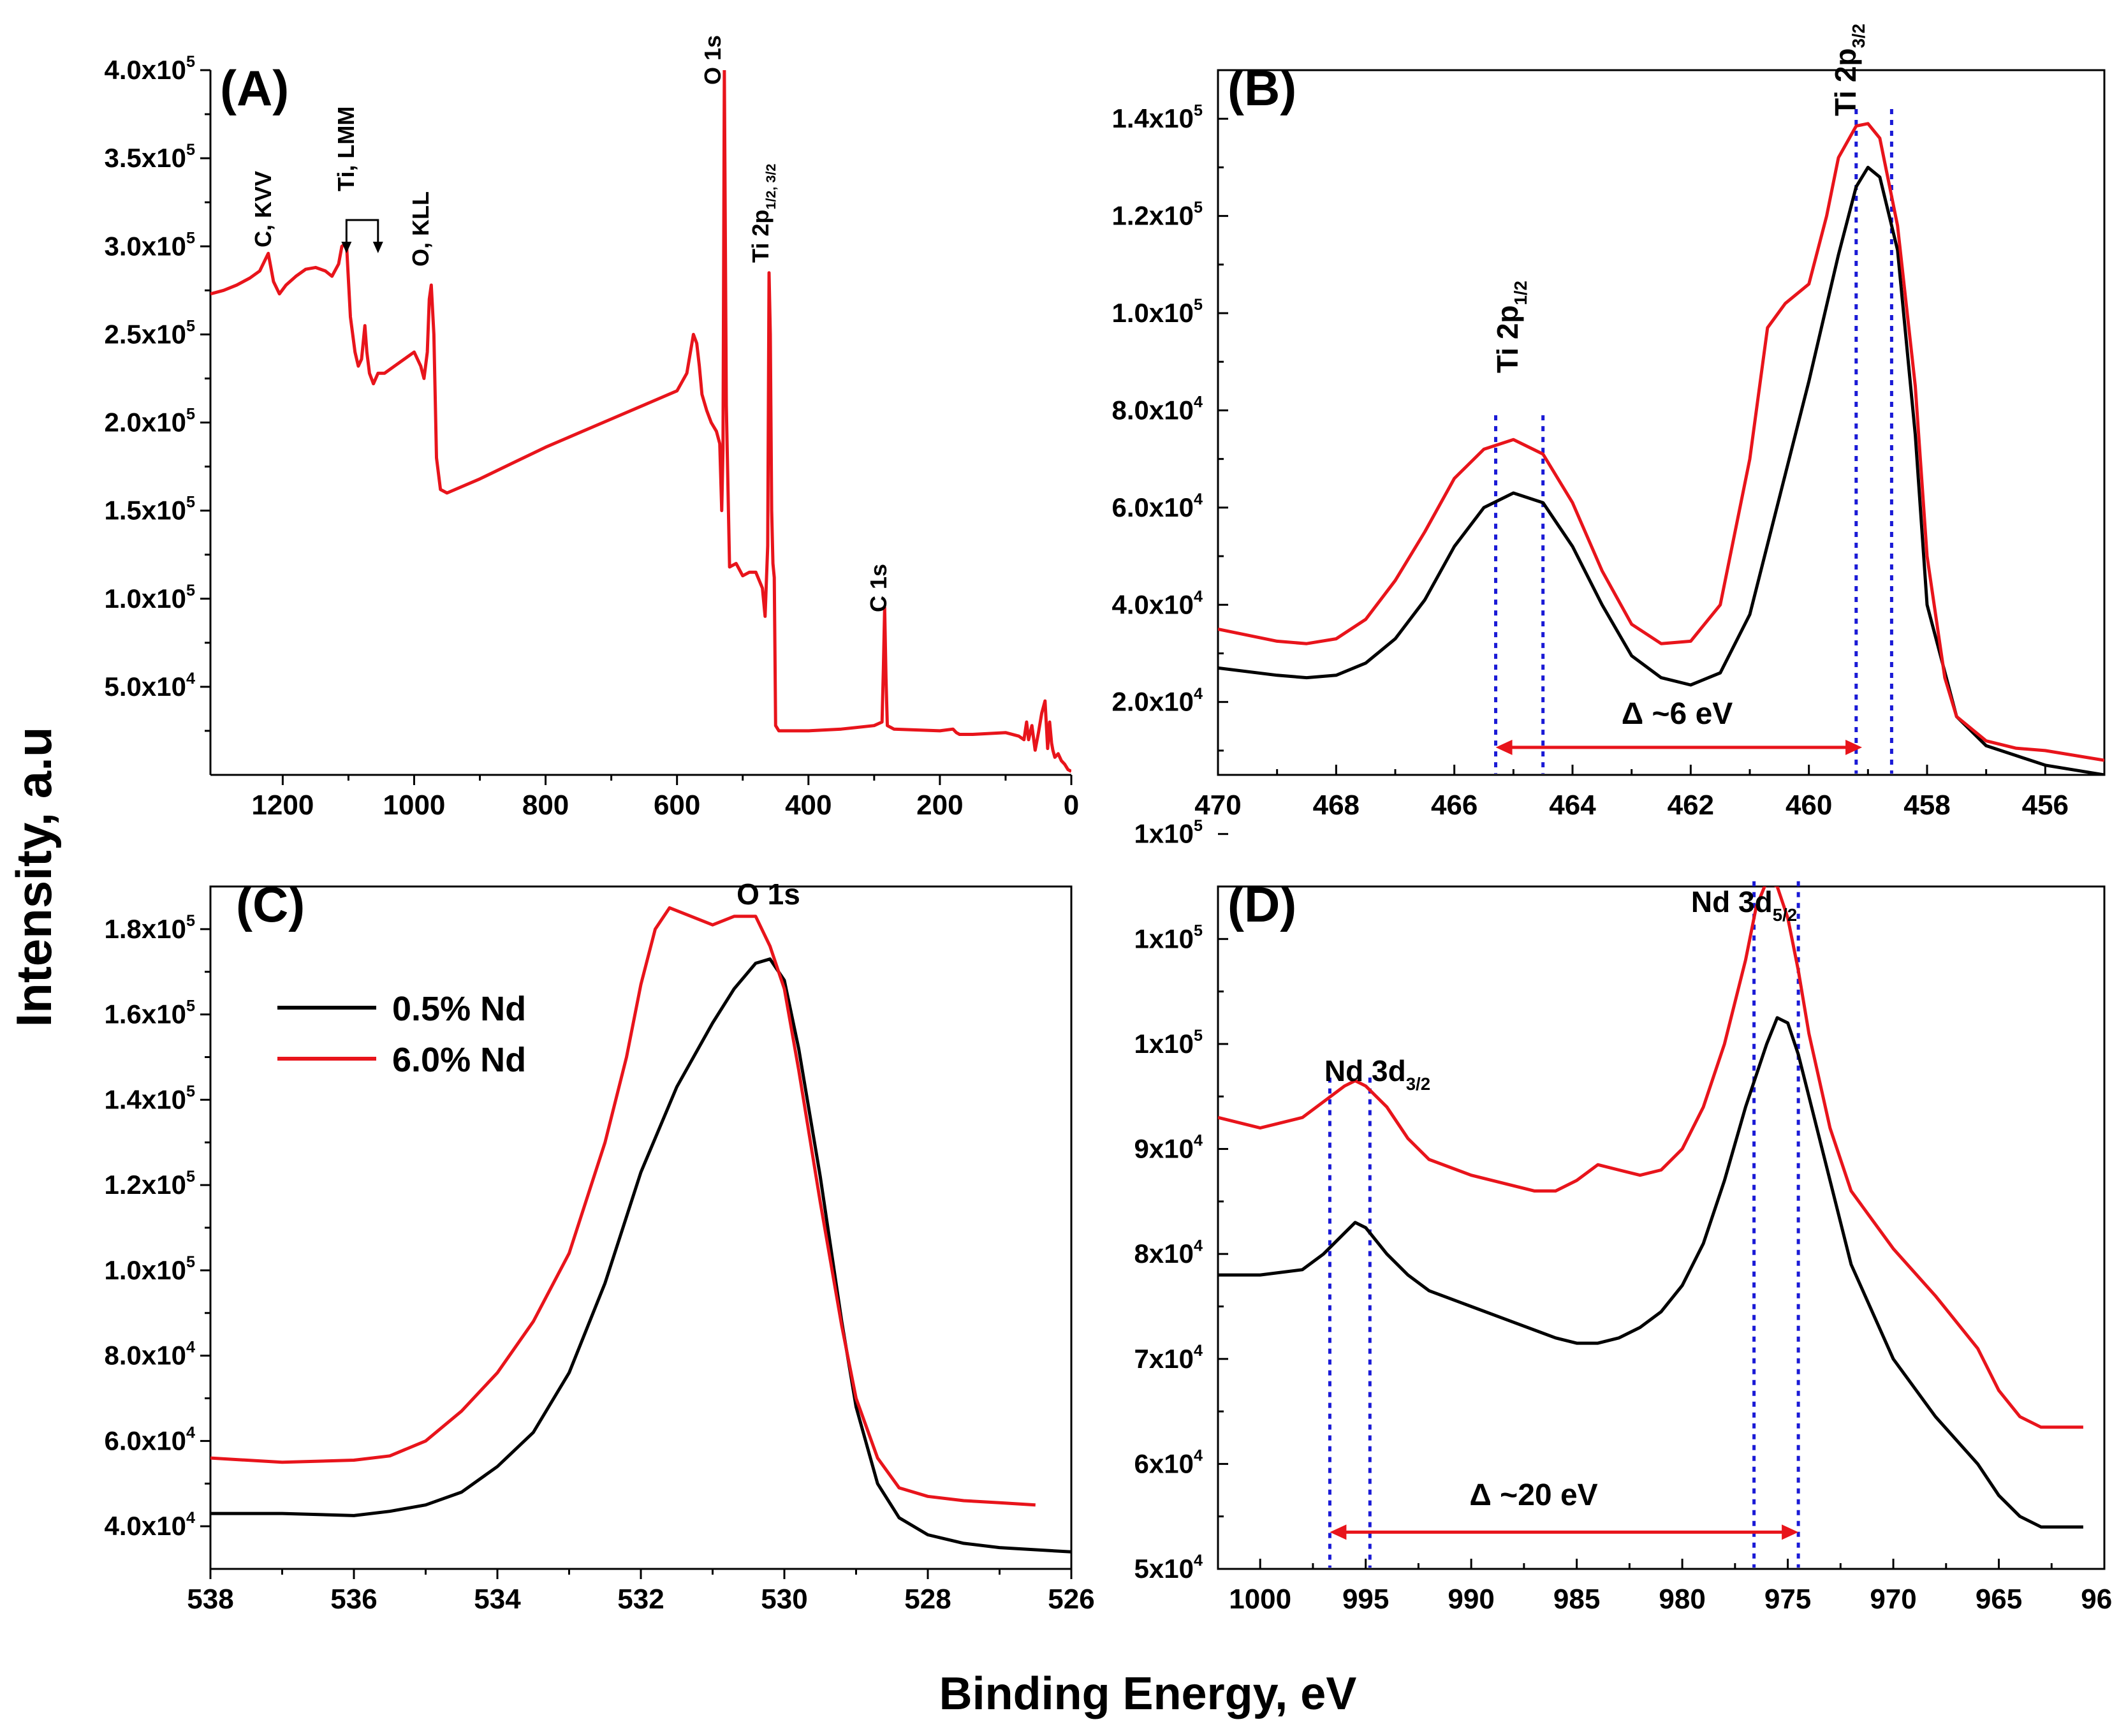  Describe the element at coordinates (263, 209) in the screenshot. I see `peak-annotation: C, KVV` at that location.